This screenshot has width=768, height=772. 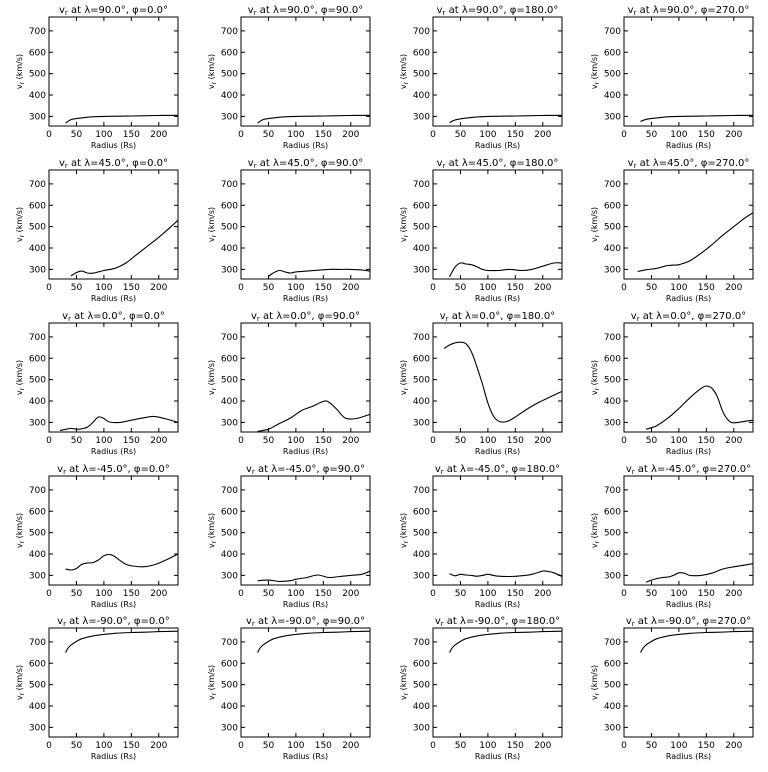 What do you see at coordinates (310, 621) in the screenshot?
I see `title-text: at λ=-90.0°, φ=90.0°` at bounding box center [310, 621].